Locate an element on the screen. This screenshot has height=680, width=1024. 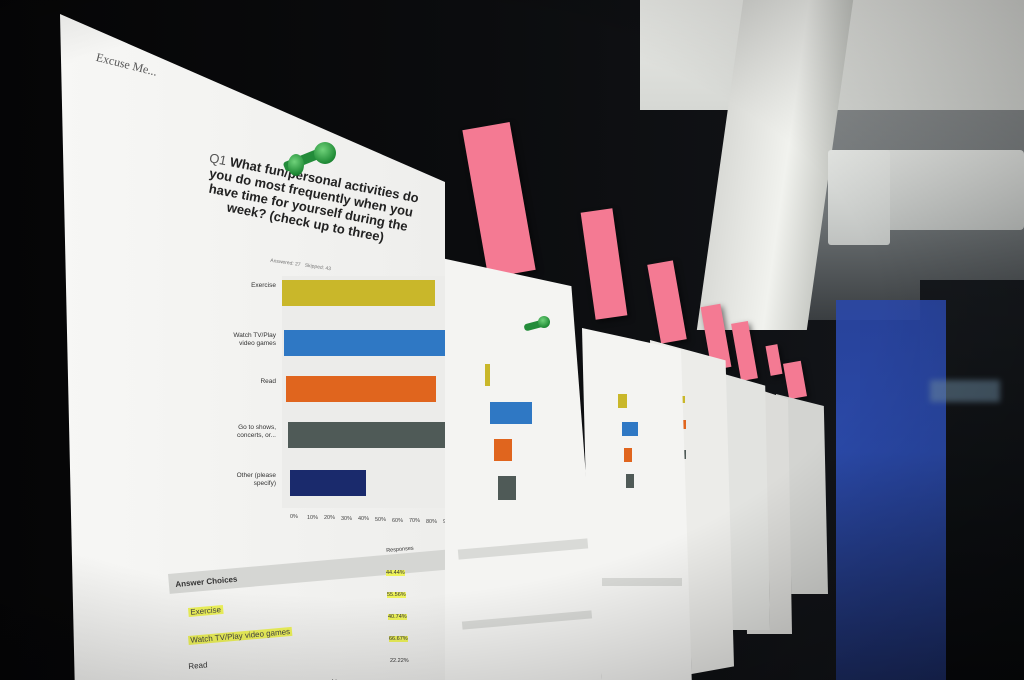
air-duct is located at coordinates (952, 190).